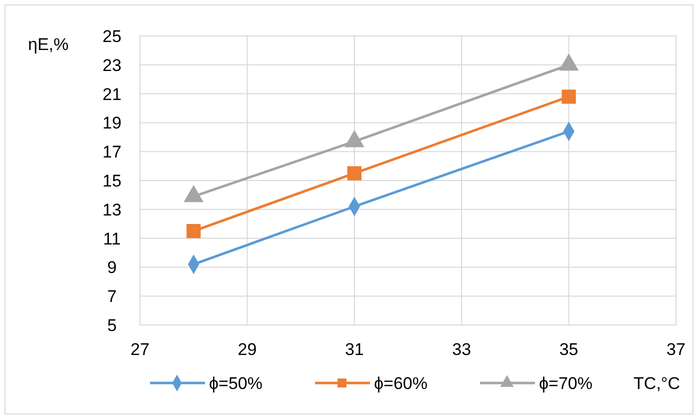 The width and height of the screenshot is (698, 419). I want to click on y-tick-label: 11, so click(112, 238).